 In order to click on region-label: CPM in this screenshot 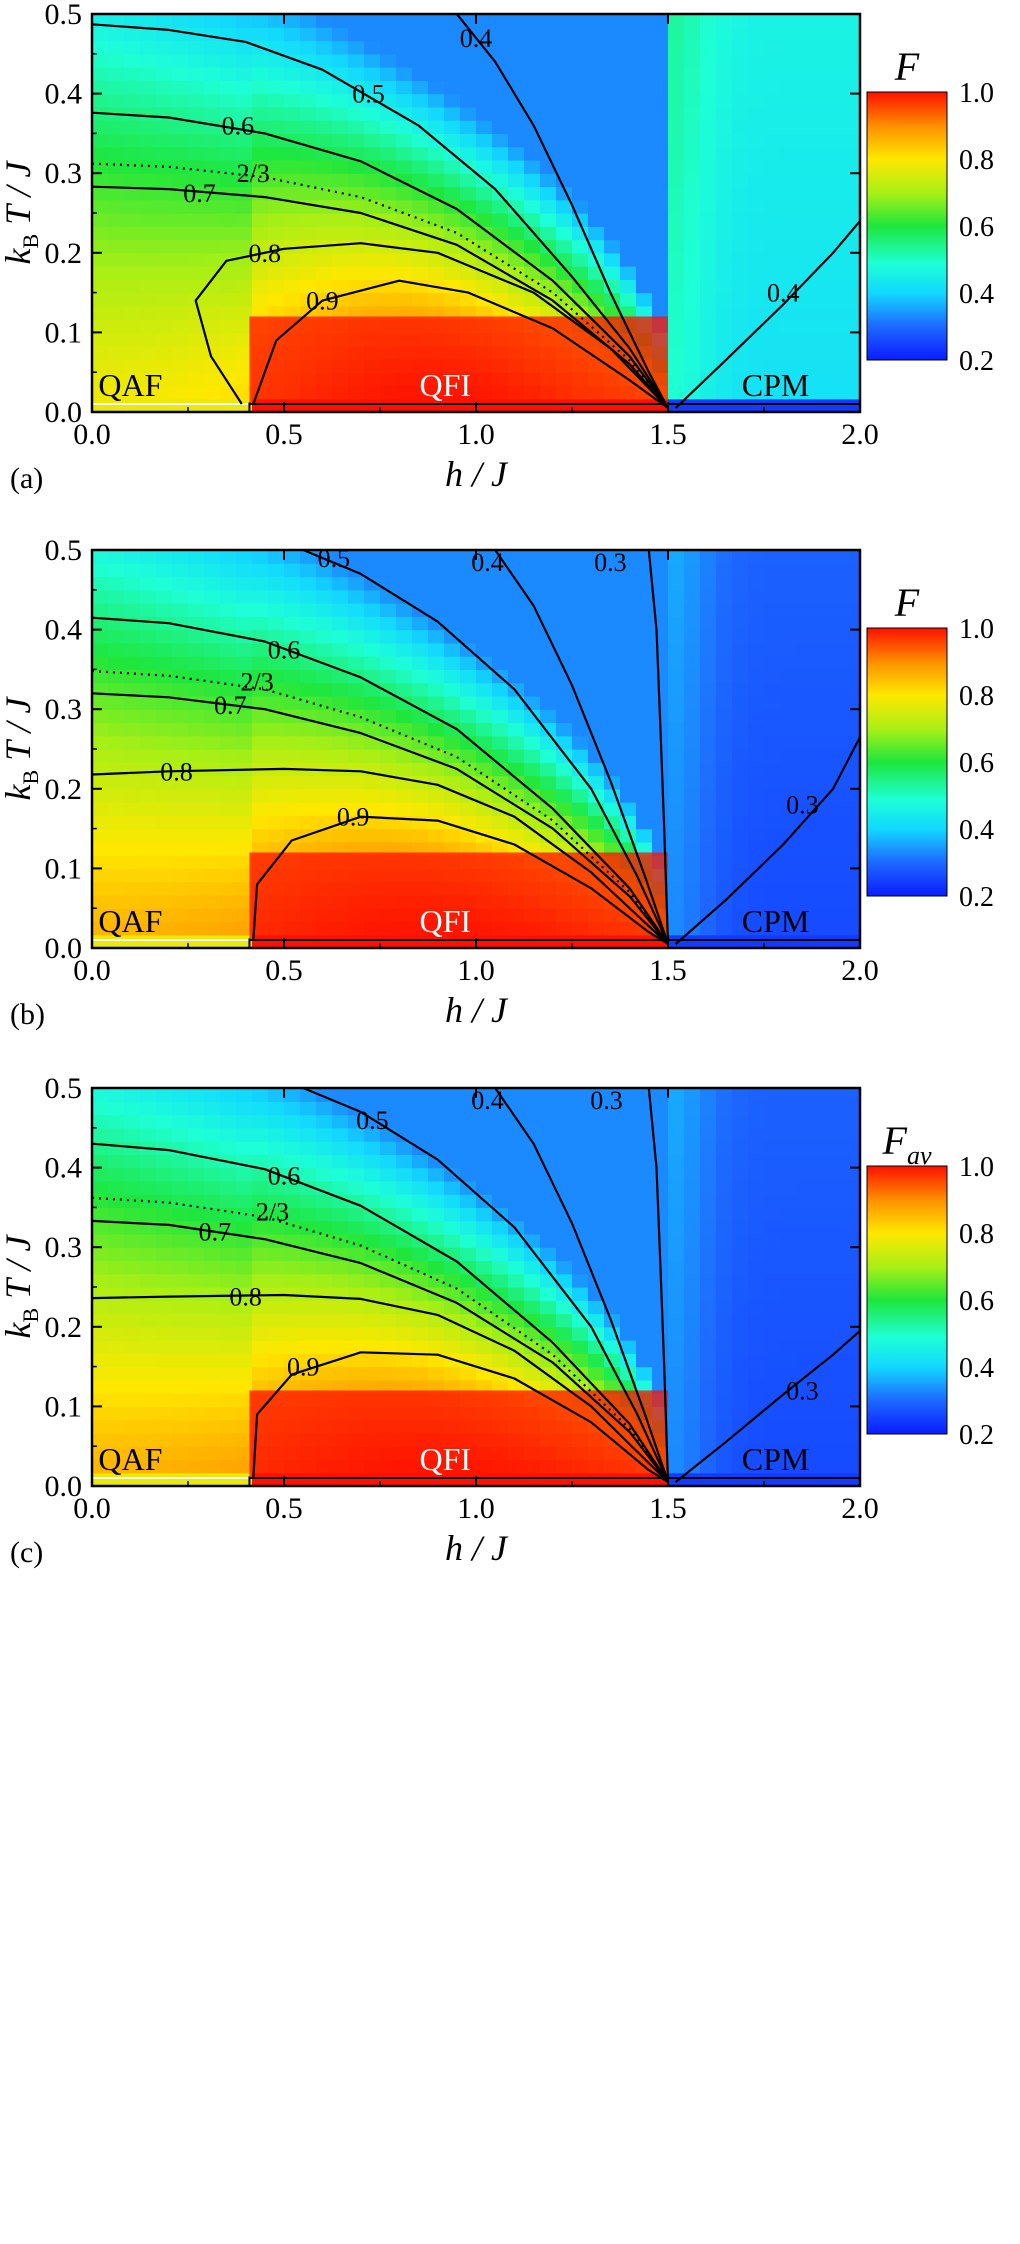, I will do `click(776, 1459)`.